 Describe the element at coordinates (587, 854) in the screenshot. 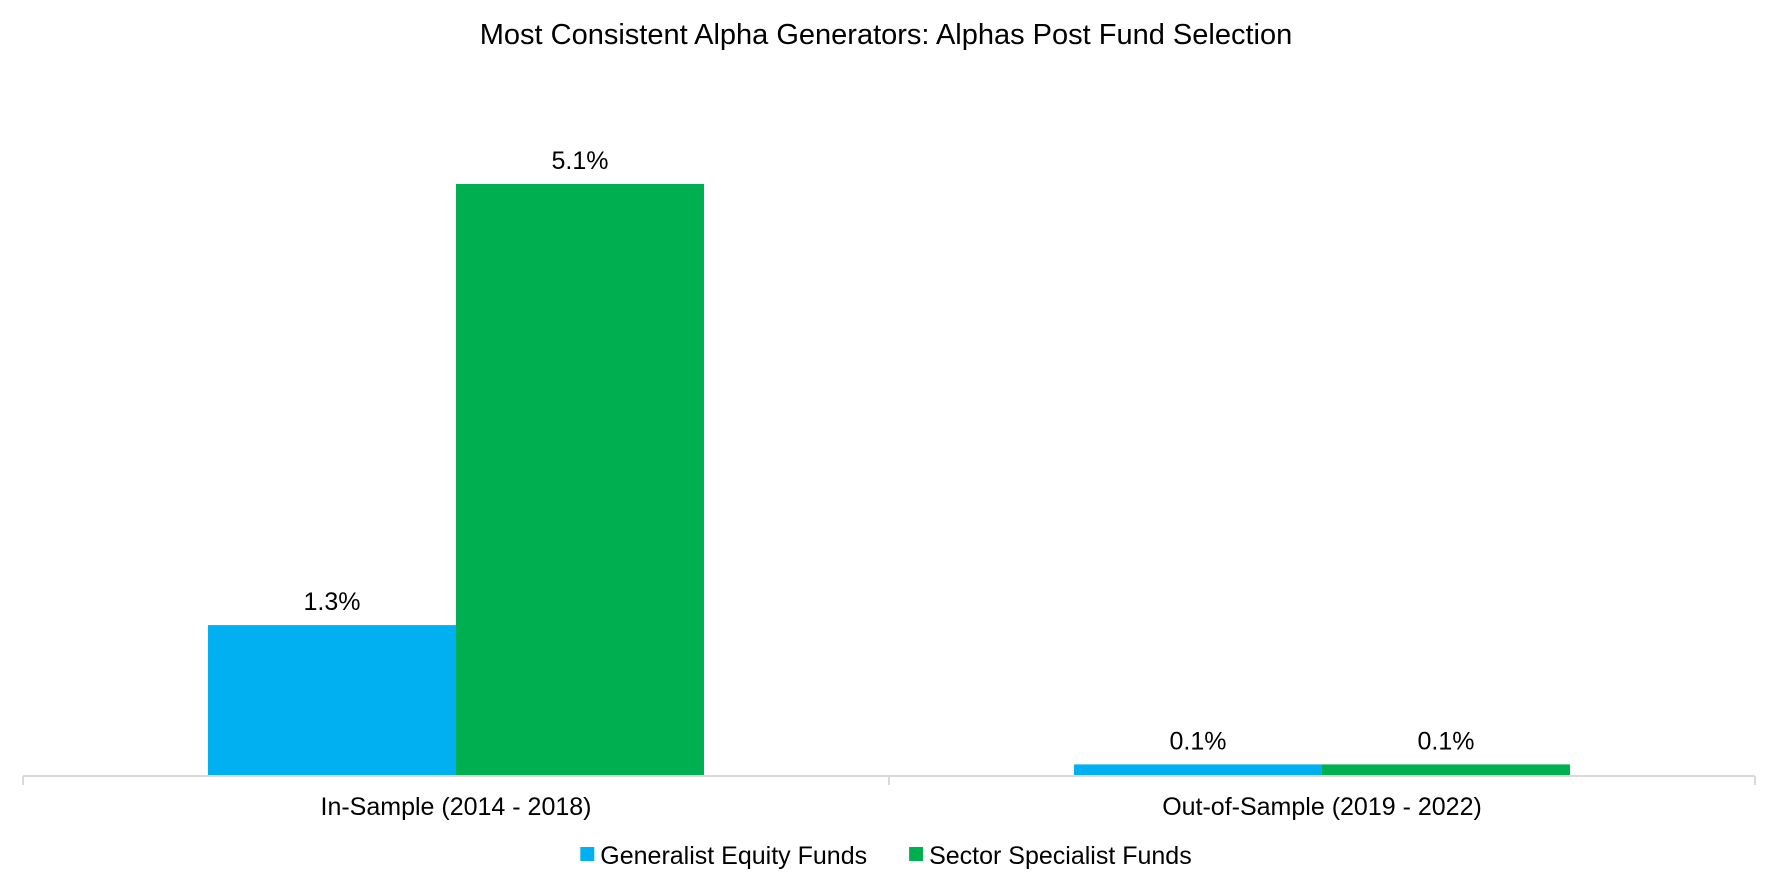

I see `legend-swatch-generalist` at that location.